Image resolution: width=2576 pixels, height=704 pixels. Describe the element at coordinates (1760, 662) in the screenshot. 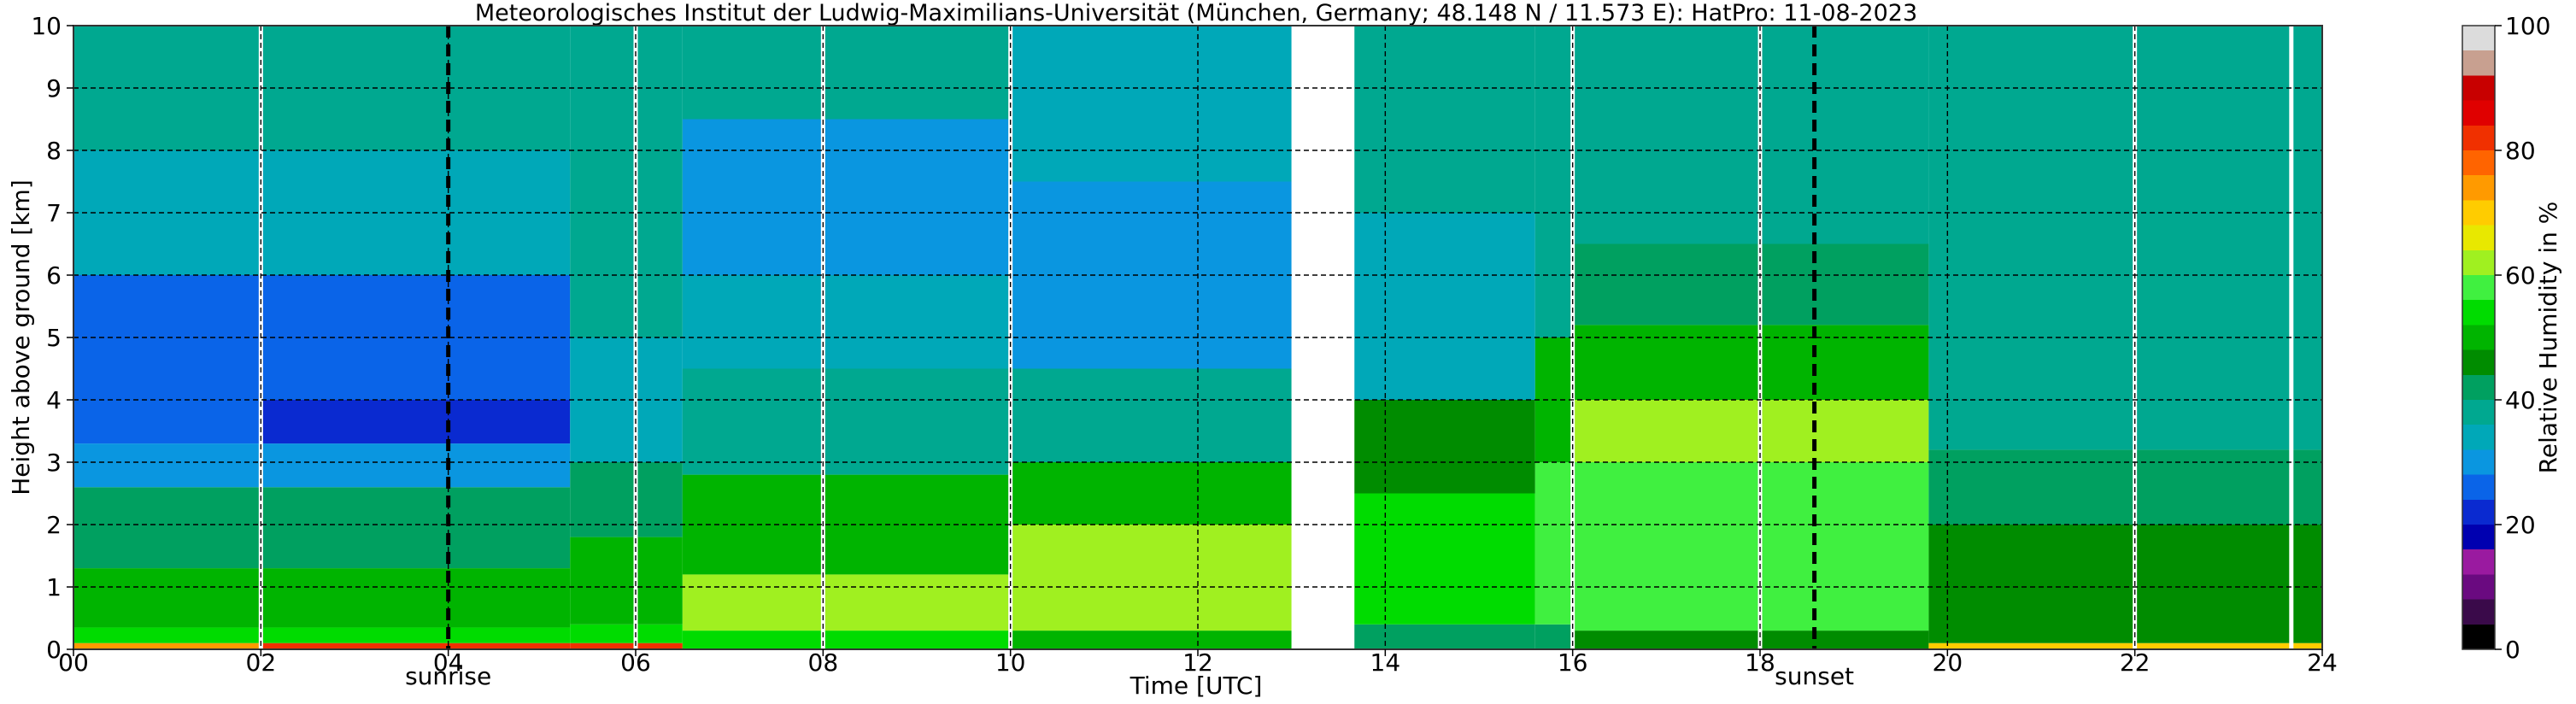

I see `x-tick-label: 18` at that location.